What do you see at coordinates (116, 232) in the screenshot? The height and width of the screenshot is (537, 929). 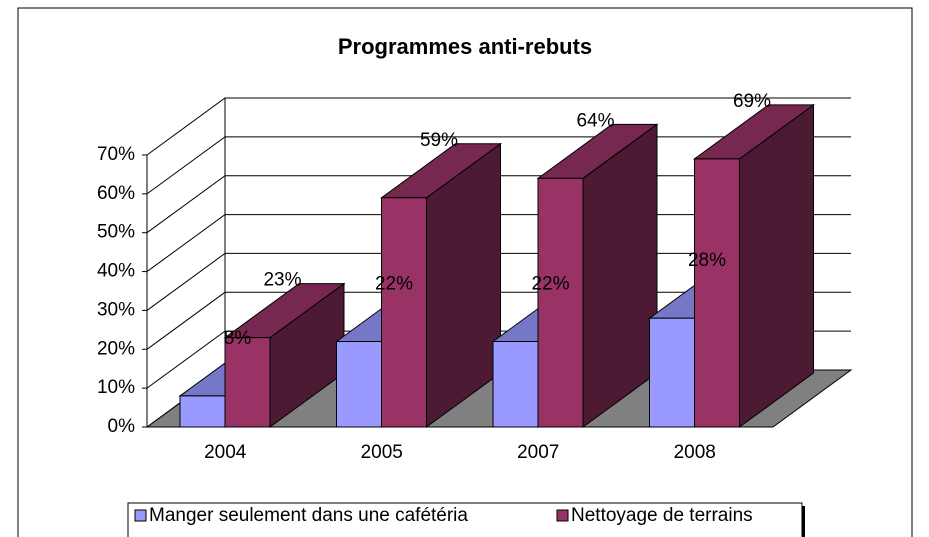 I see `y-tick-label: 50%` at bounding box center [116, 232].